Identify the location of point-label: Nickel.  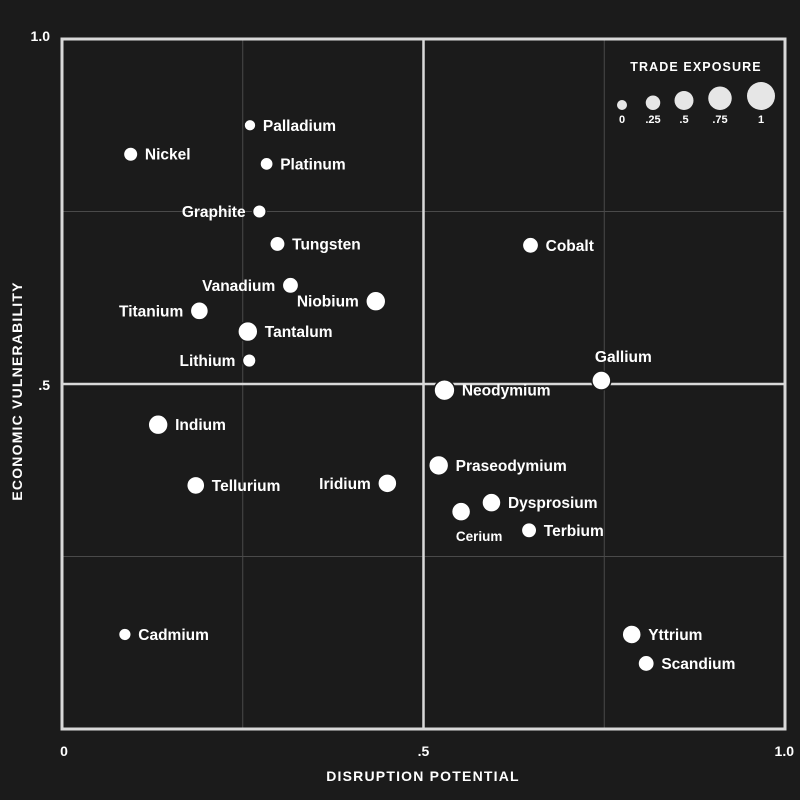
(168, 155).